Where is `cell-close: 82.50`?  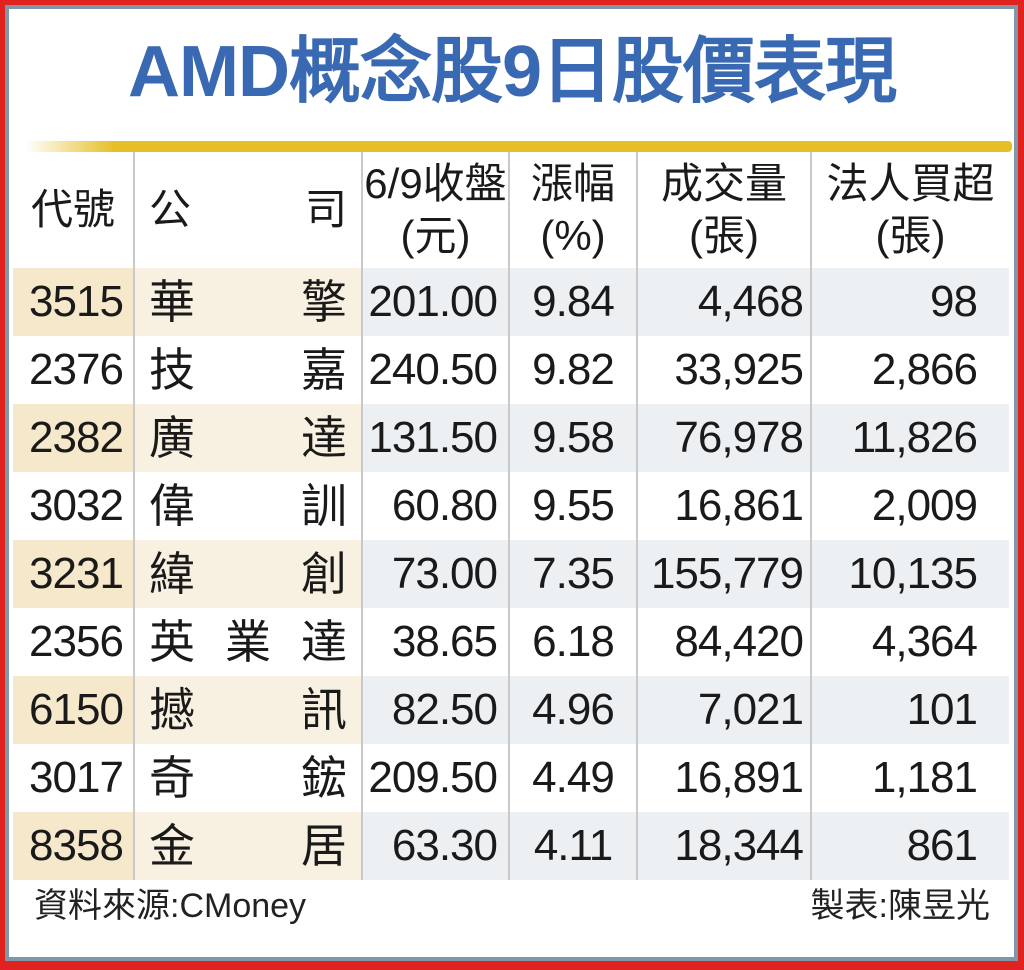 cell-close: 82.50 is located at coordinates (436, 710).